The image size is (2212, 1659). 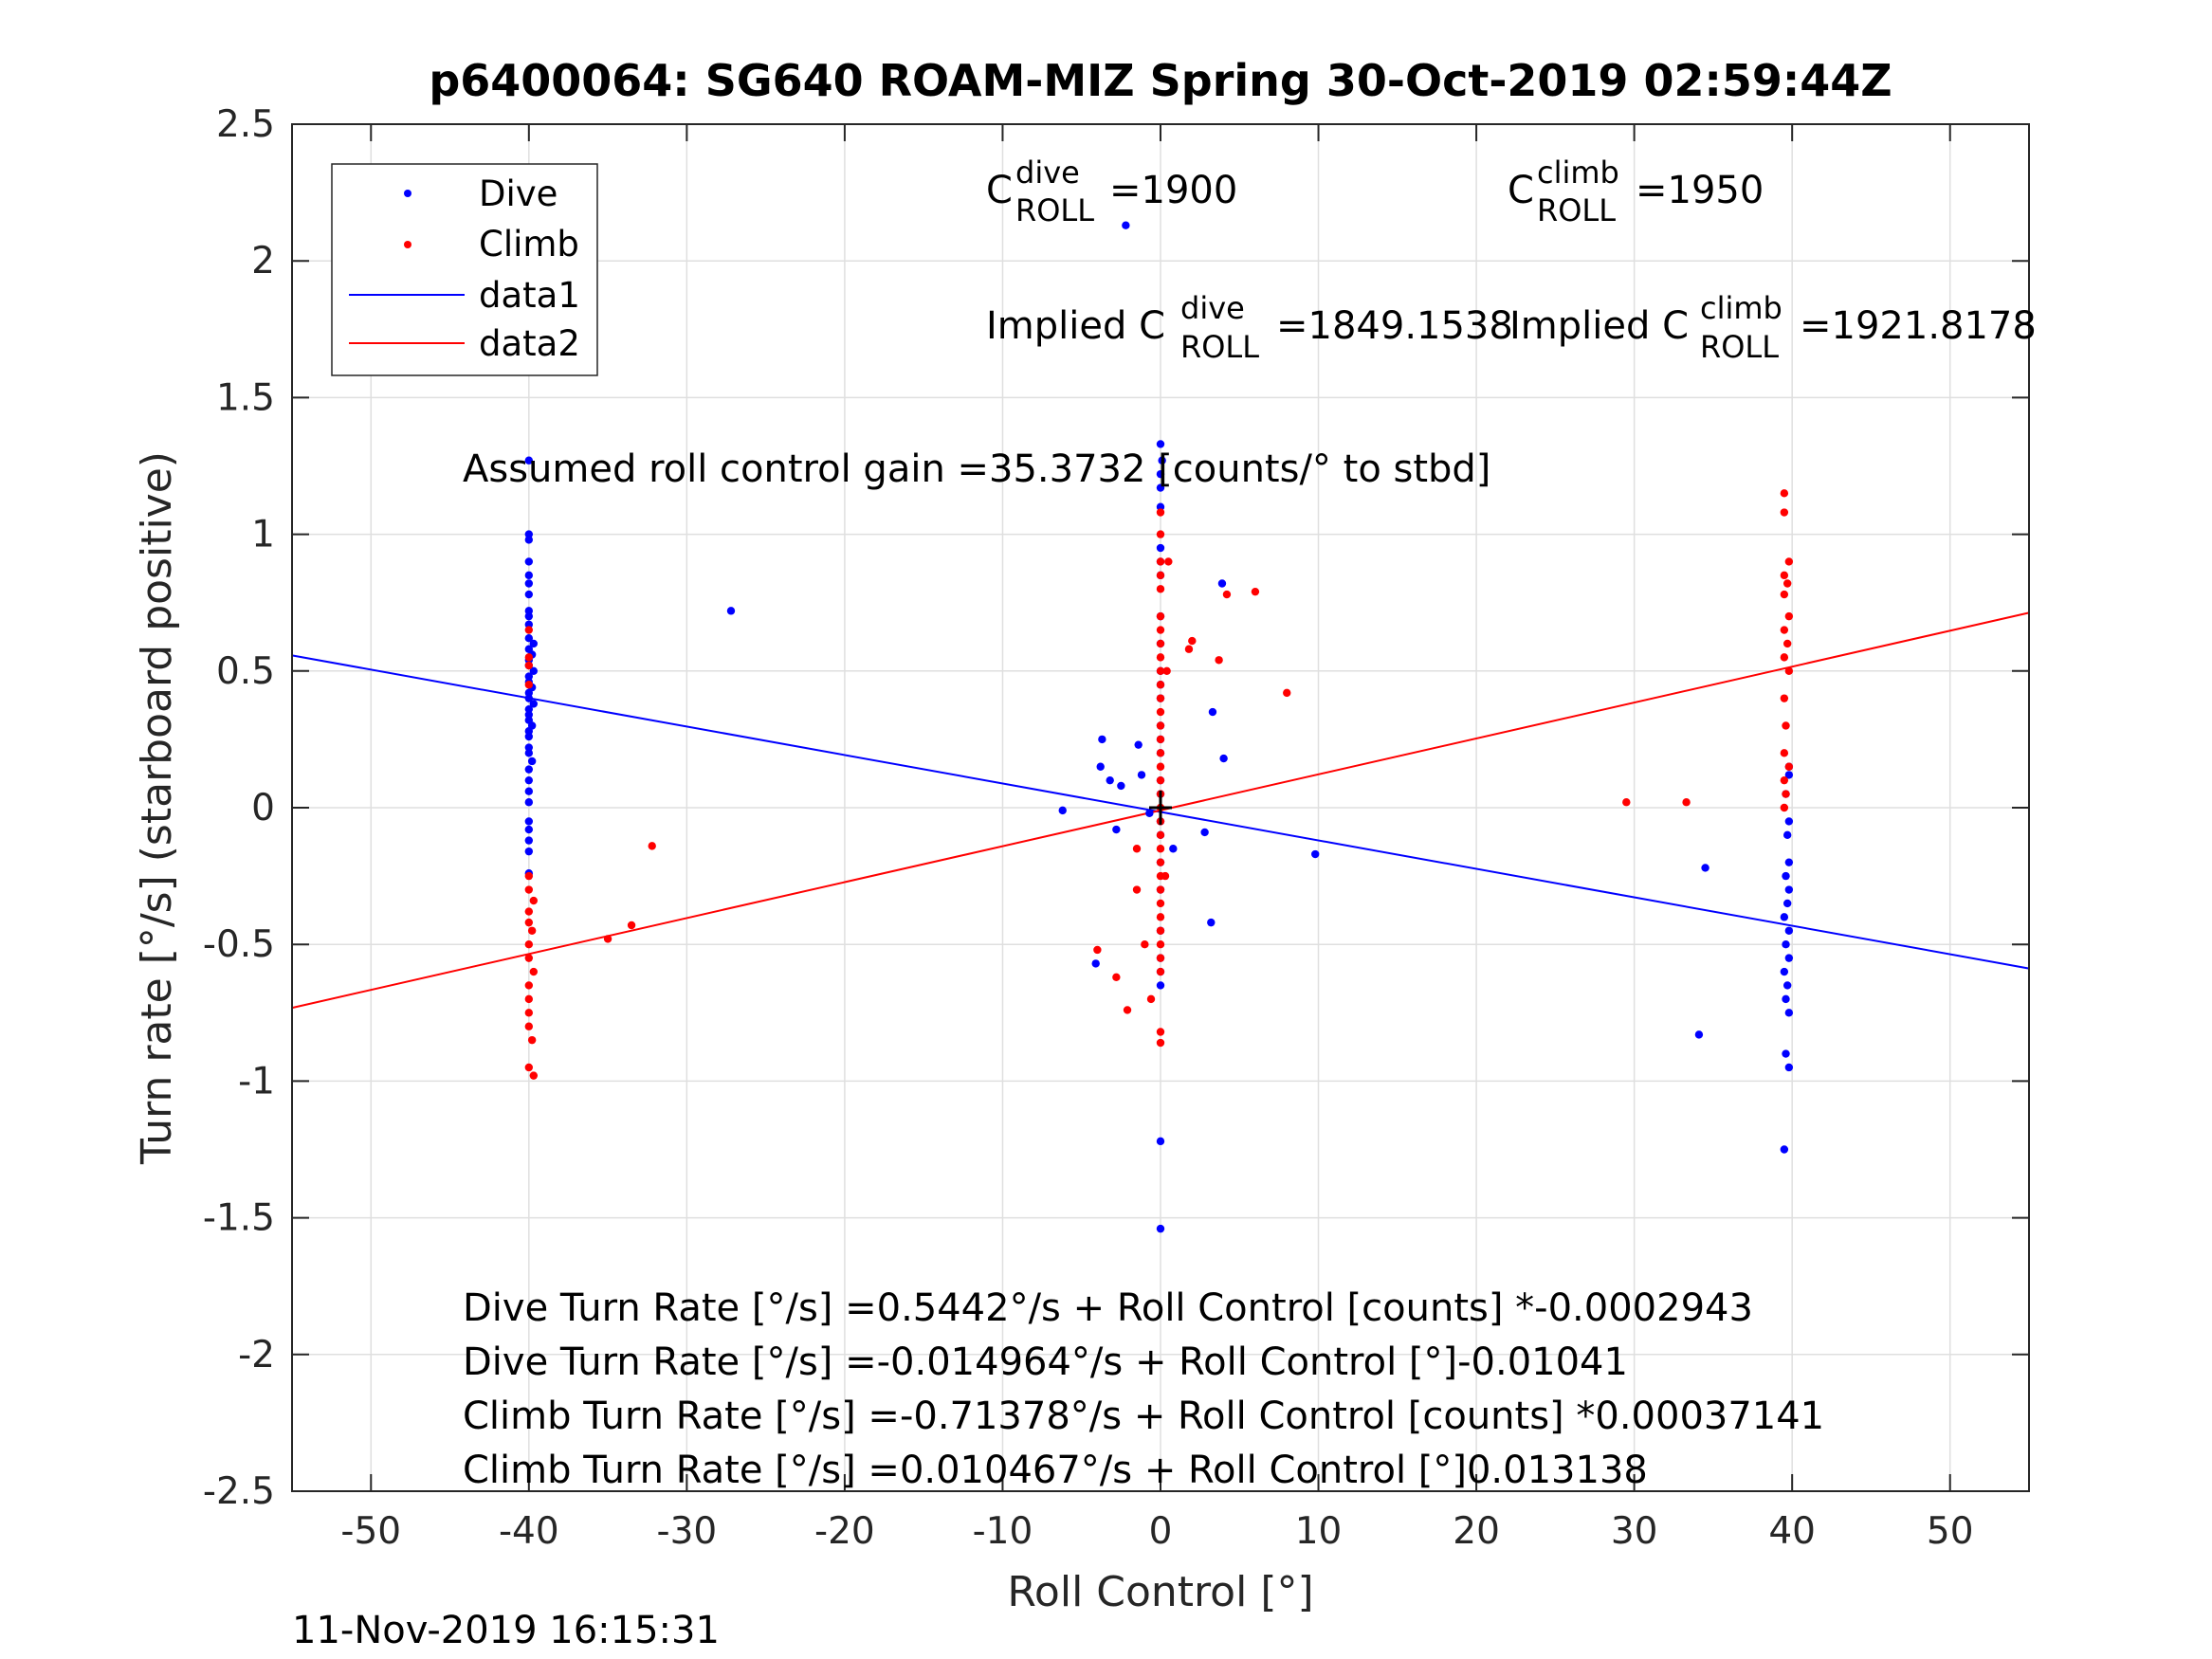 What do you see at coordinates (687, 1531) in the screenshot?
I see `x-tick-label: -30` at bounding box center [687, 1531].